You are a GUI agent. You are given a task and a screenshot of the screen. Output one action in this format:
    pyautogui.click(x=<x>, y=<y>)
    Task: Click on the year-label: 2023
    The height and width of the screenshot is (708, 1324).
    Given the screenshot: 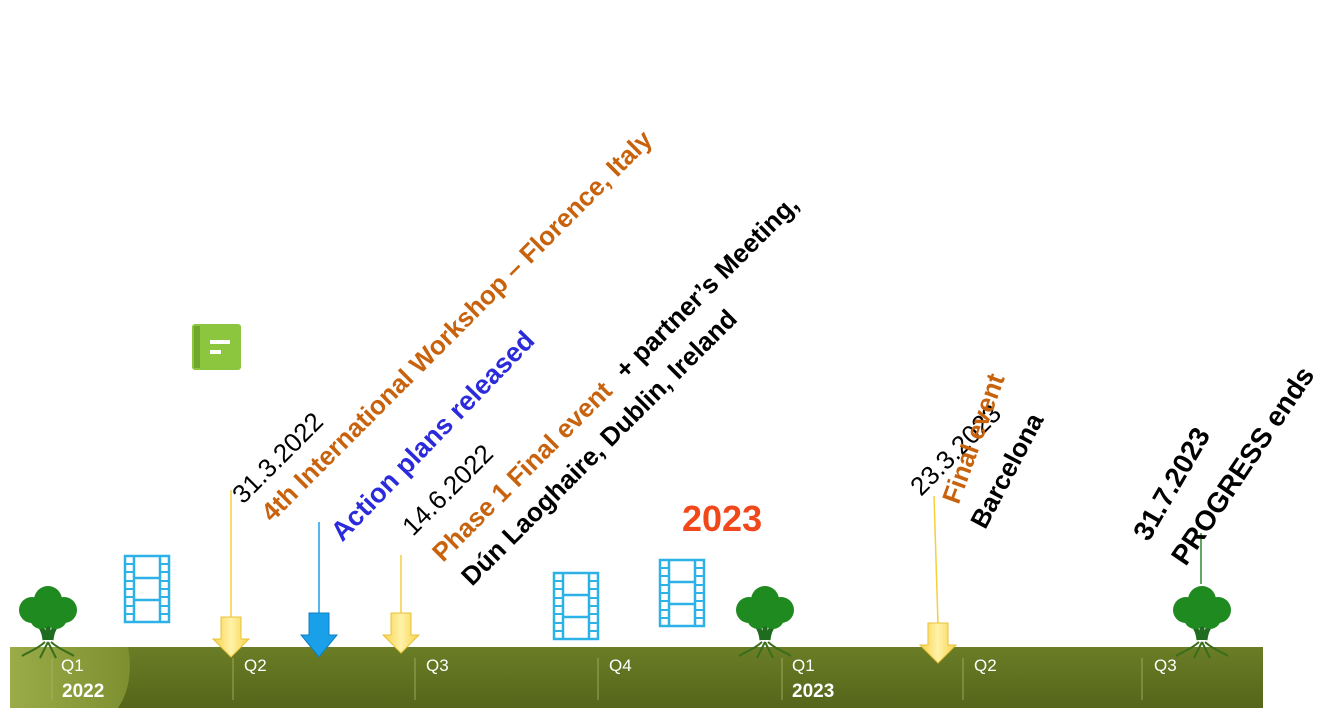 What is the action you would take?
    pyautogui.click(x=813, y=691)
    